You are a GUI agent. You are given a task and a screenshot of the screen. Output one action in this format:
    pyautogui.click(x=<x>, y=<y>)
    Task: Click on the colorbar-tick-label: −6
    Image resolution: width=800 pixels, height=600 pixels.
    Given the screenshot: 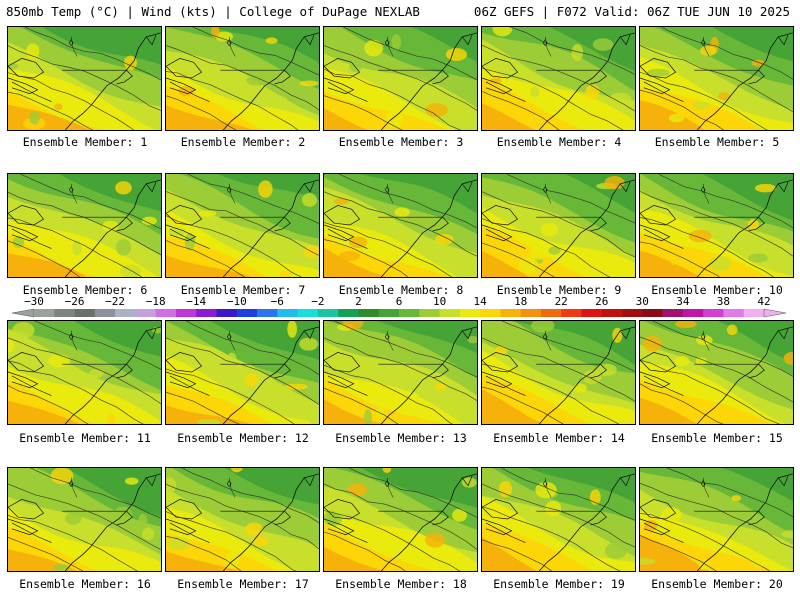 What is the action you would take?
    pyautogui.click(x=277, y=301)
    